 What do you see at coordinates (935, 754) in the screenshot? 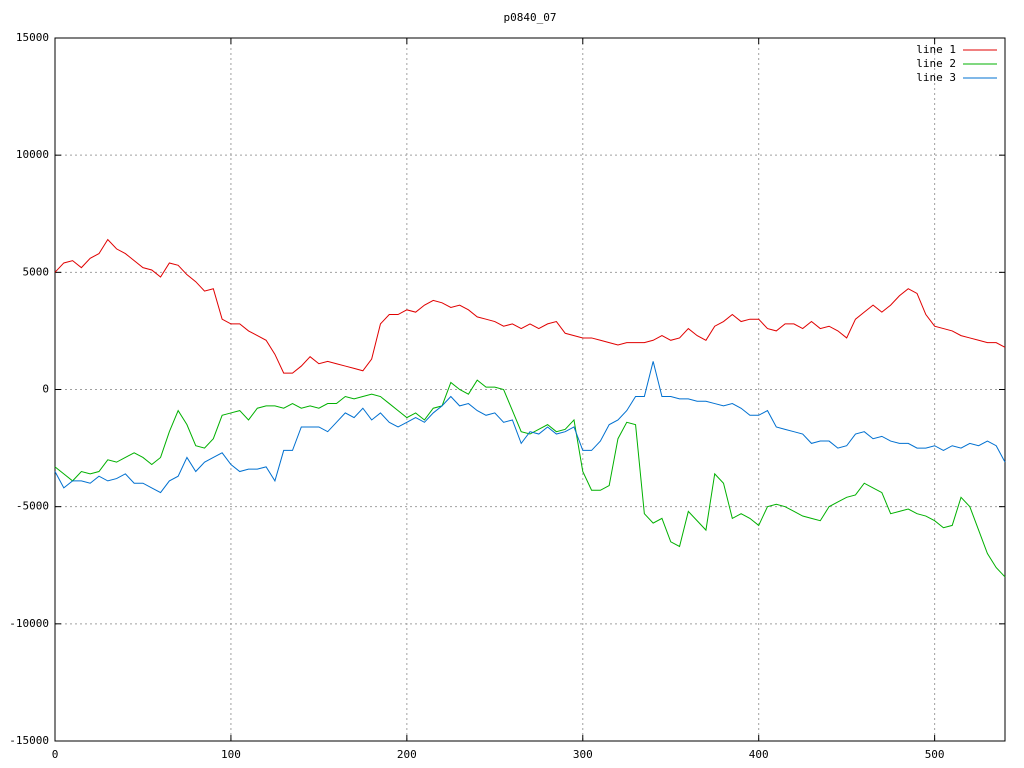
I see `x-tick-label: 500` at bounding box center [935, 754].